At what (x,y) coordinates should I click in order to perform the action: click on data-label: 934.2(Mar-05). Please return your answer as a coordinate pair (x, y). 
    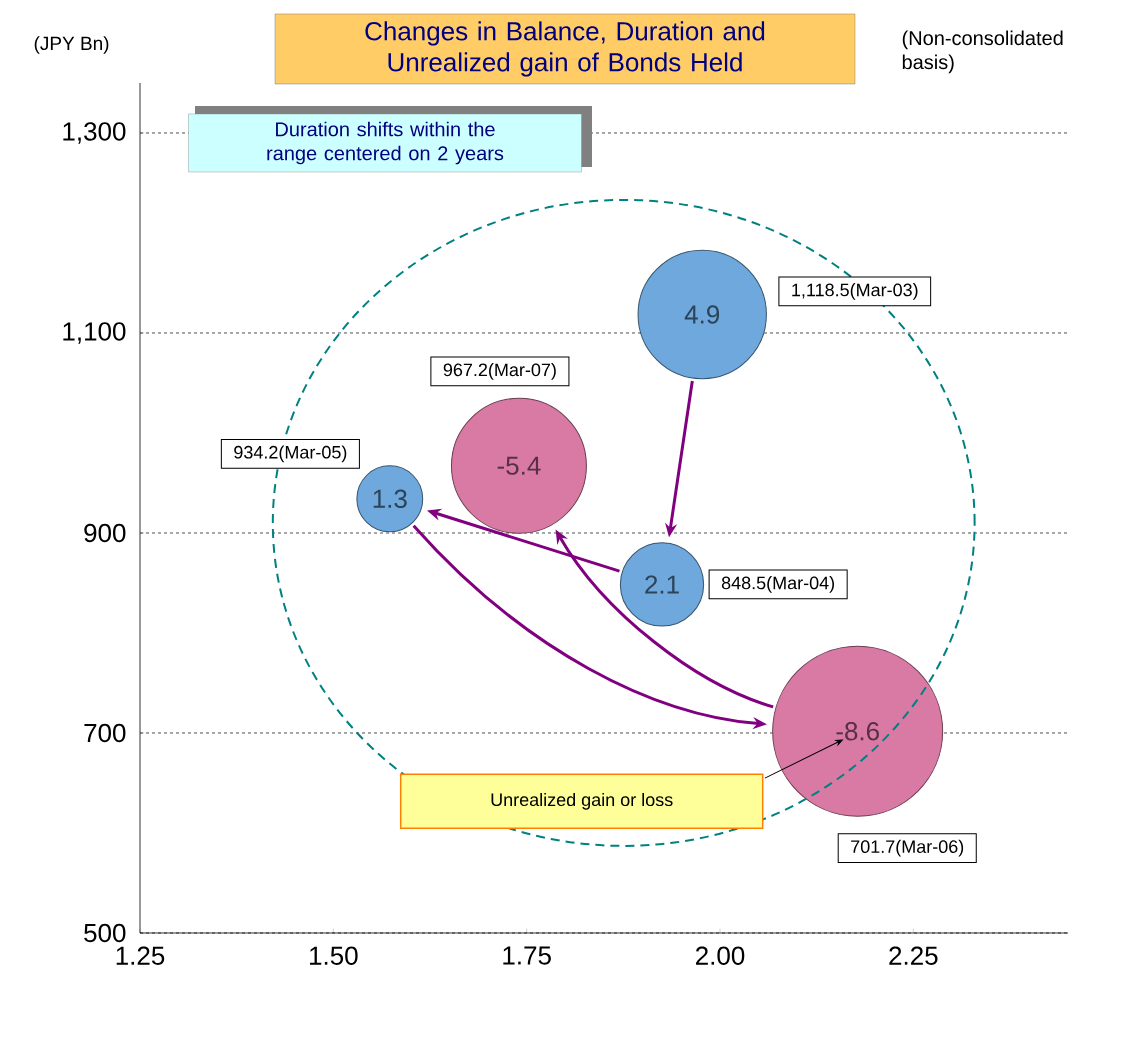
    Looking at the image, I should click on (290, 454).